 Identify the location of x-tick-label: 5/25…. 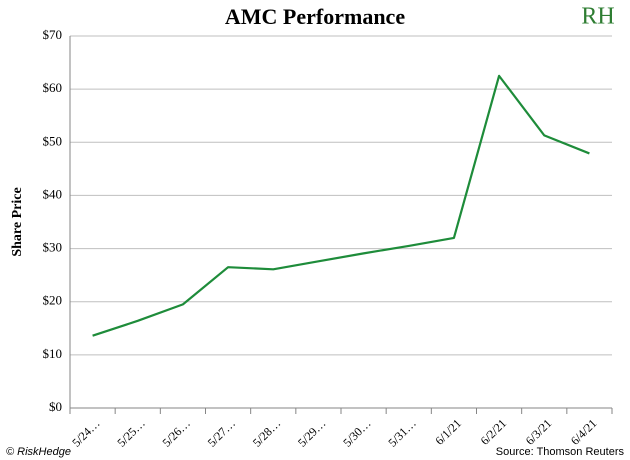
(130, 432).